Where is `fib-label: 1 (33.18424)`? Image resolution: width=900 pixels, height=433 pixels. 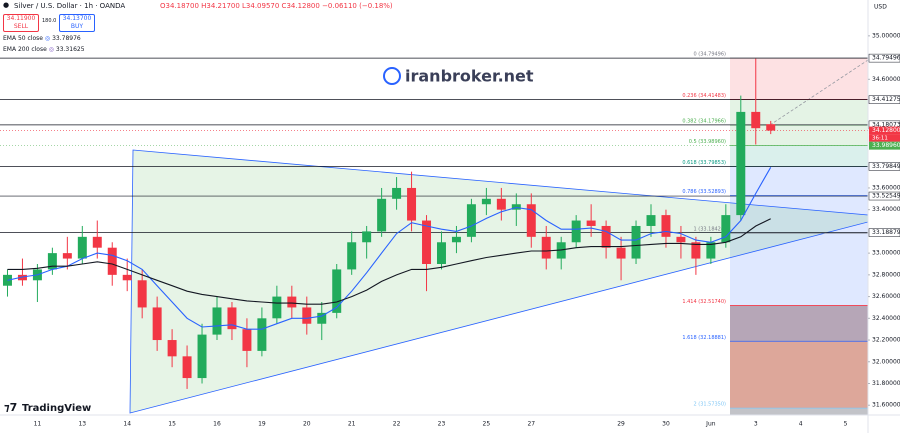
fib-label: 1 (33.18424) is located at coordinates (709, 230).